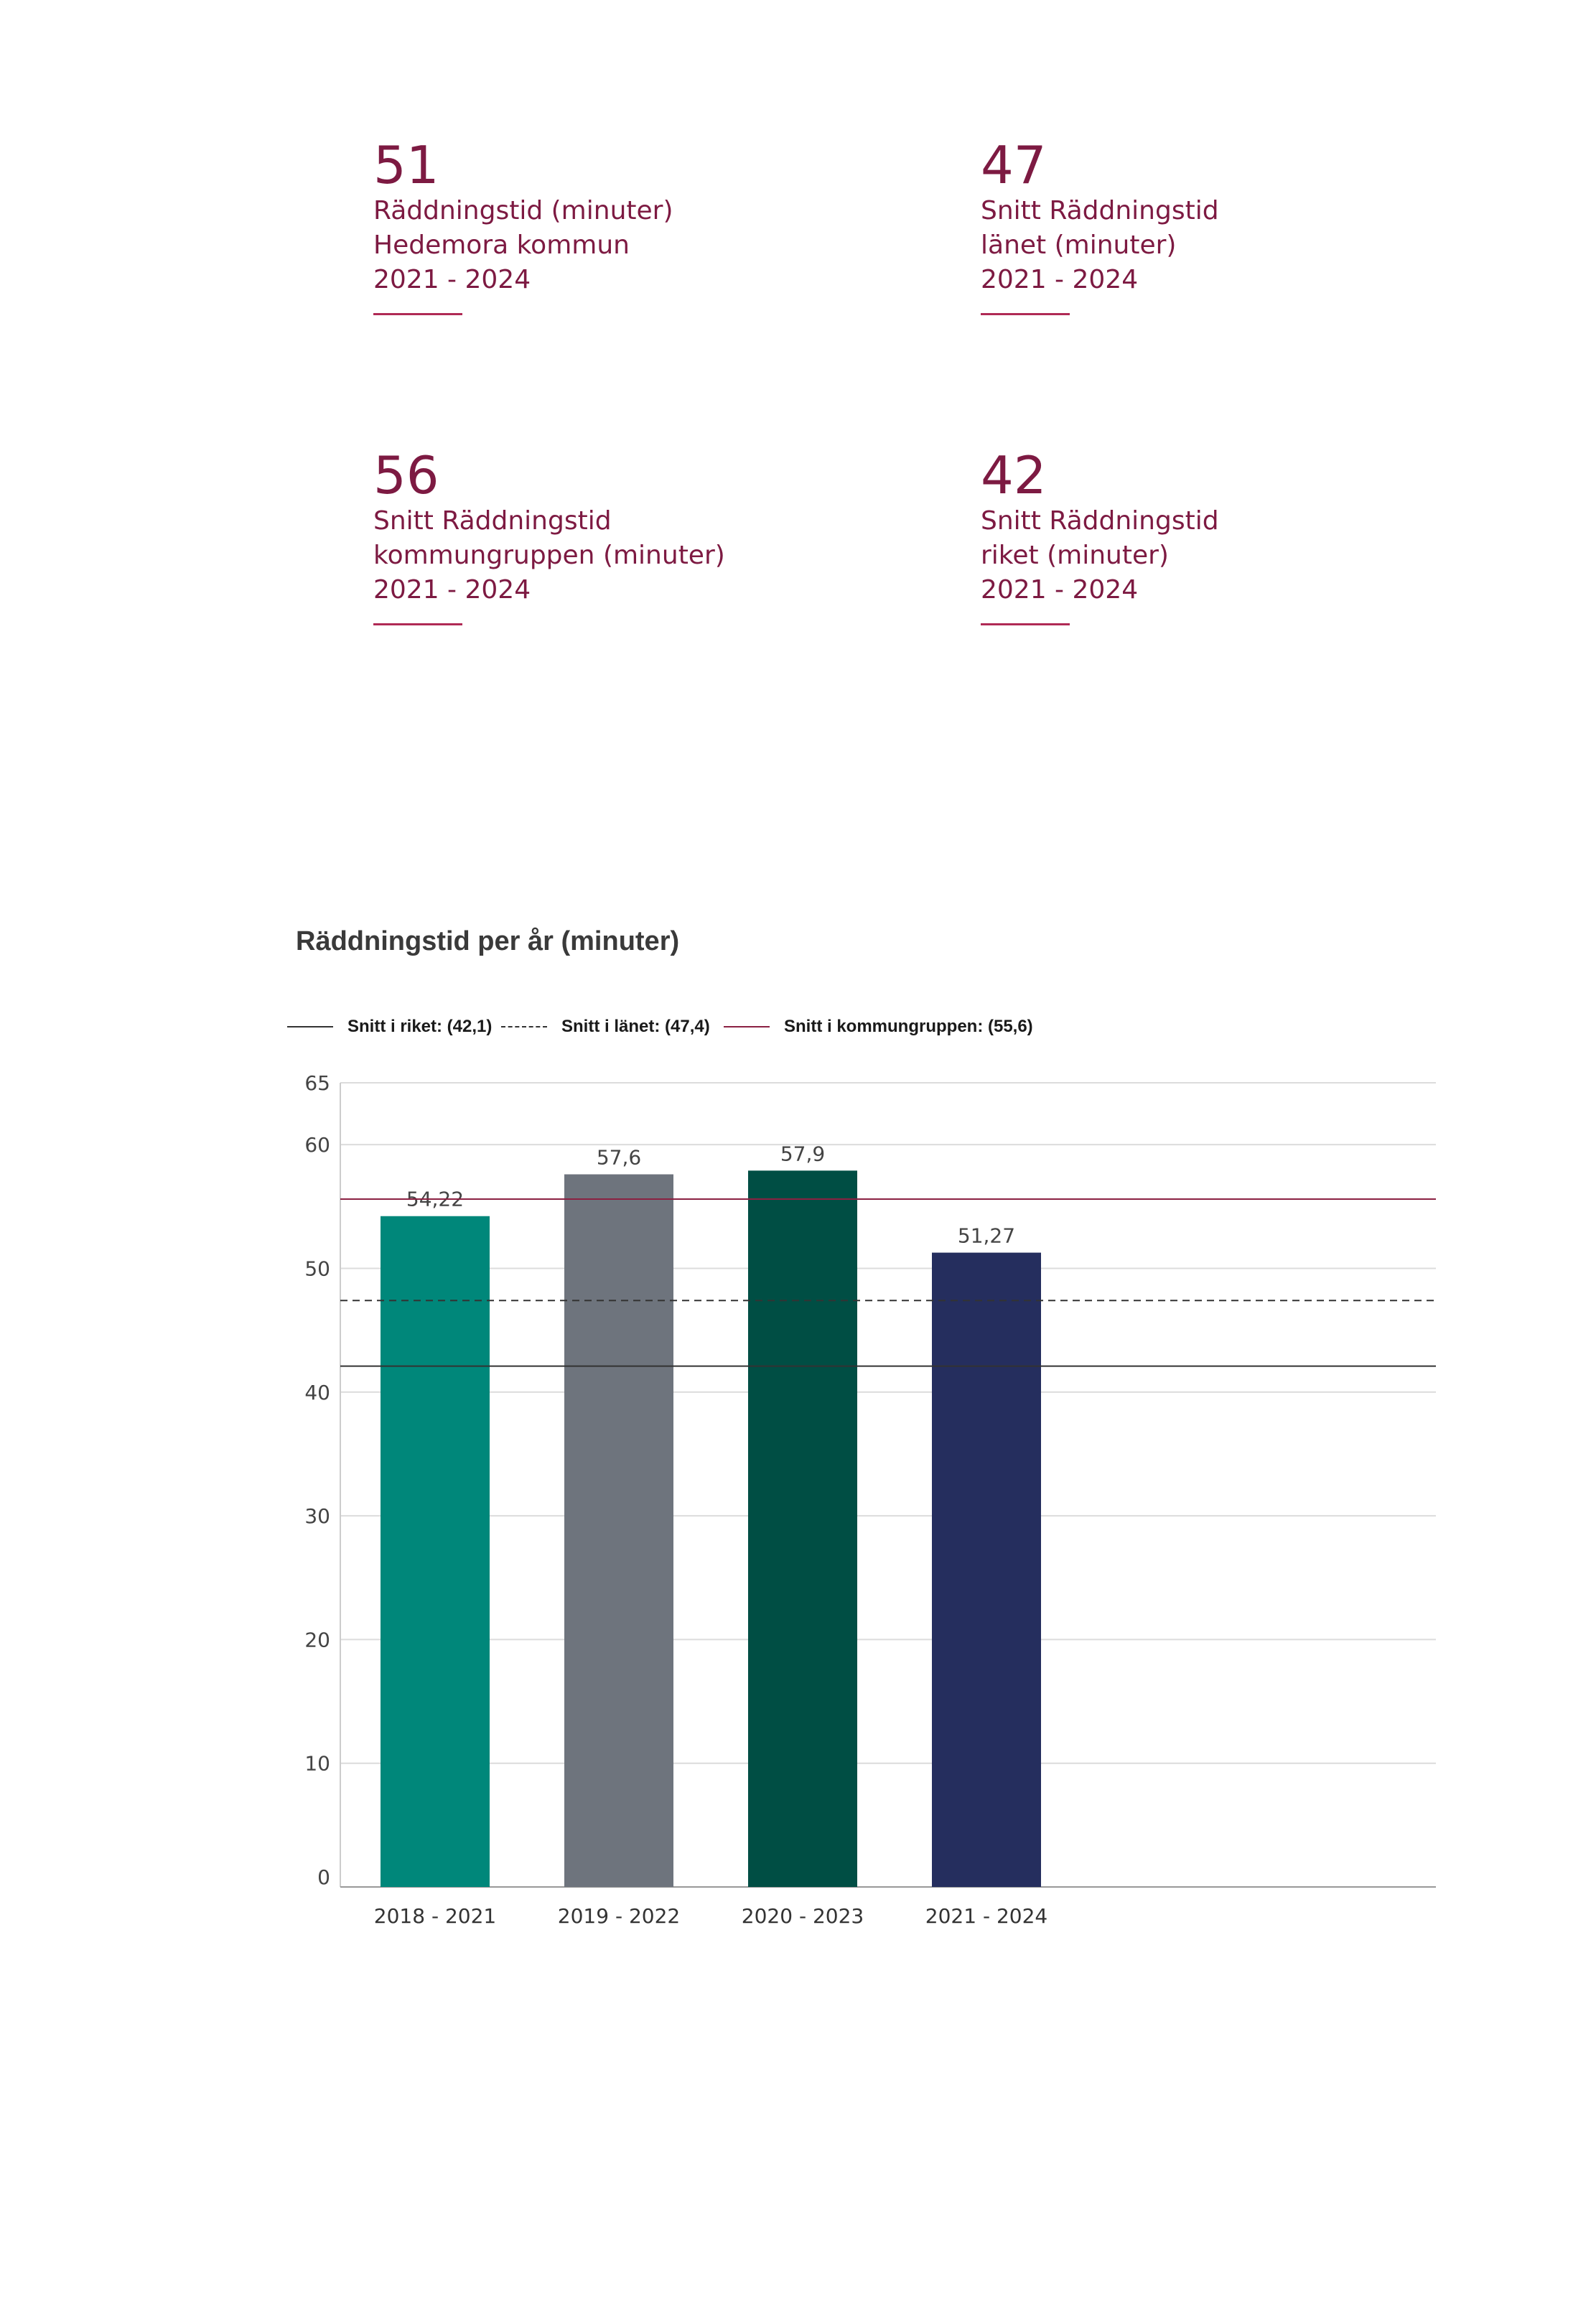 This screenshot has height=2307, width=1596. What do you see at coordinates (317, 1764) in the screenshot?
I see `y-tick-label: 10` at bounding box center [317, 1764].